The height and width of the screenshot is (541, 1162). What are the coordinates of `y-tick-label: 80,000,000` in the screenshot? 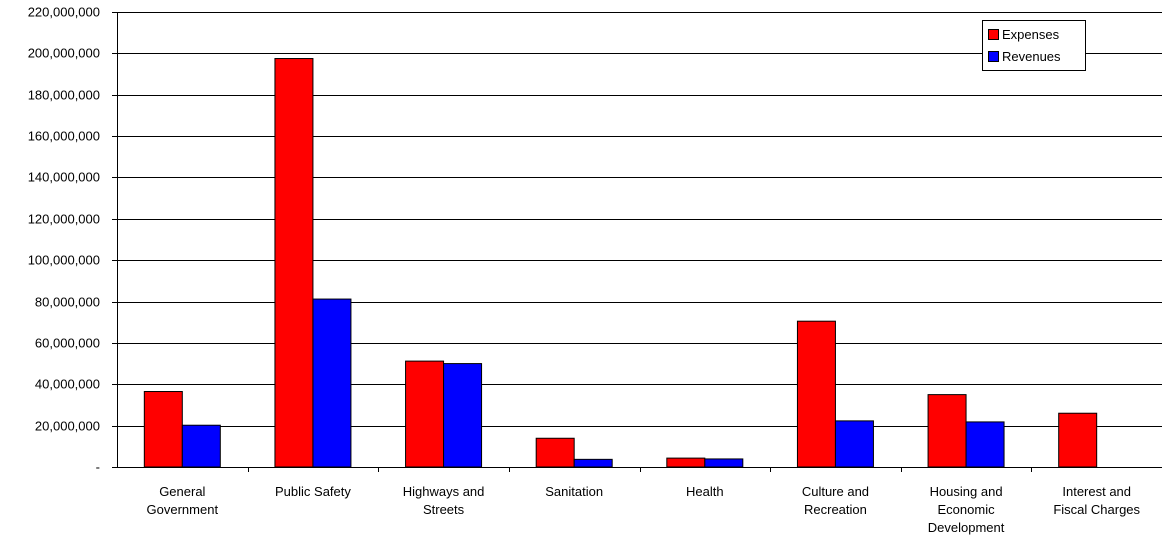 It's located at (67, 302).